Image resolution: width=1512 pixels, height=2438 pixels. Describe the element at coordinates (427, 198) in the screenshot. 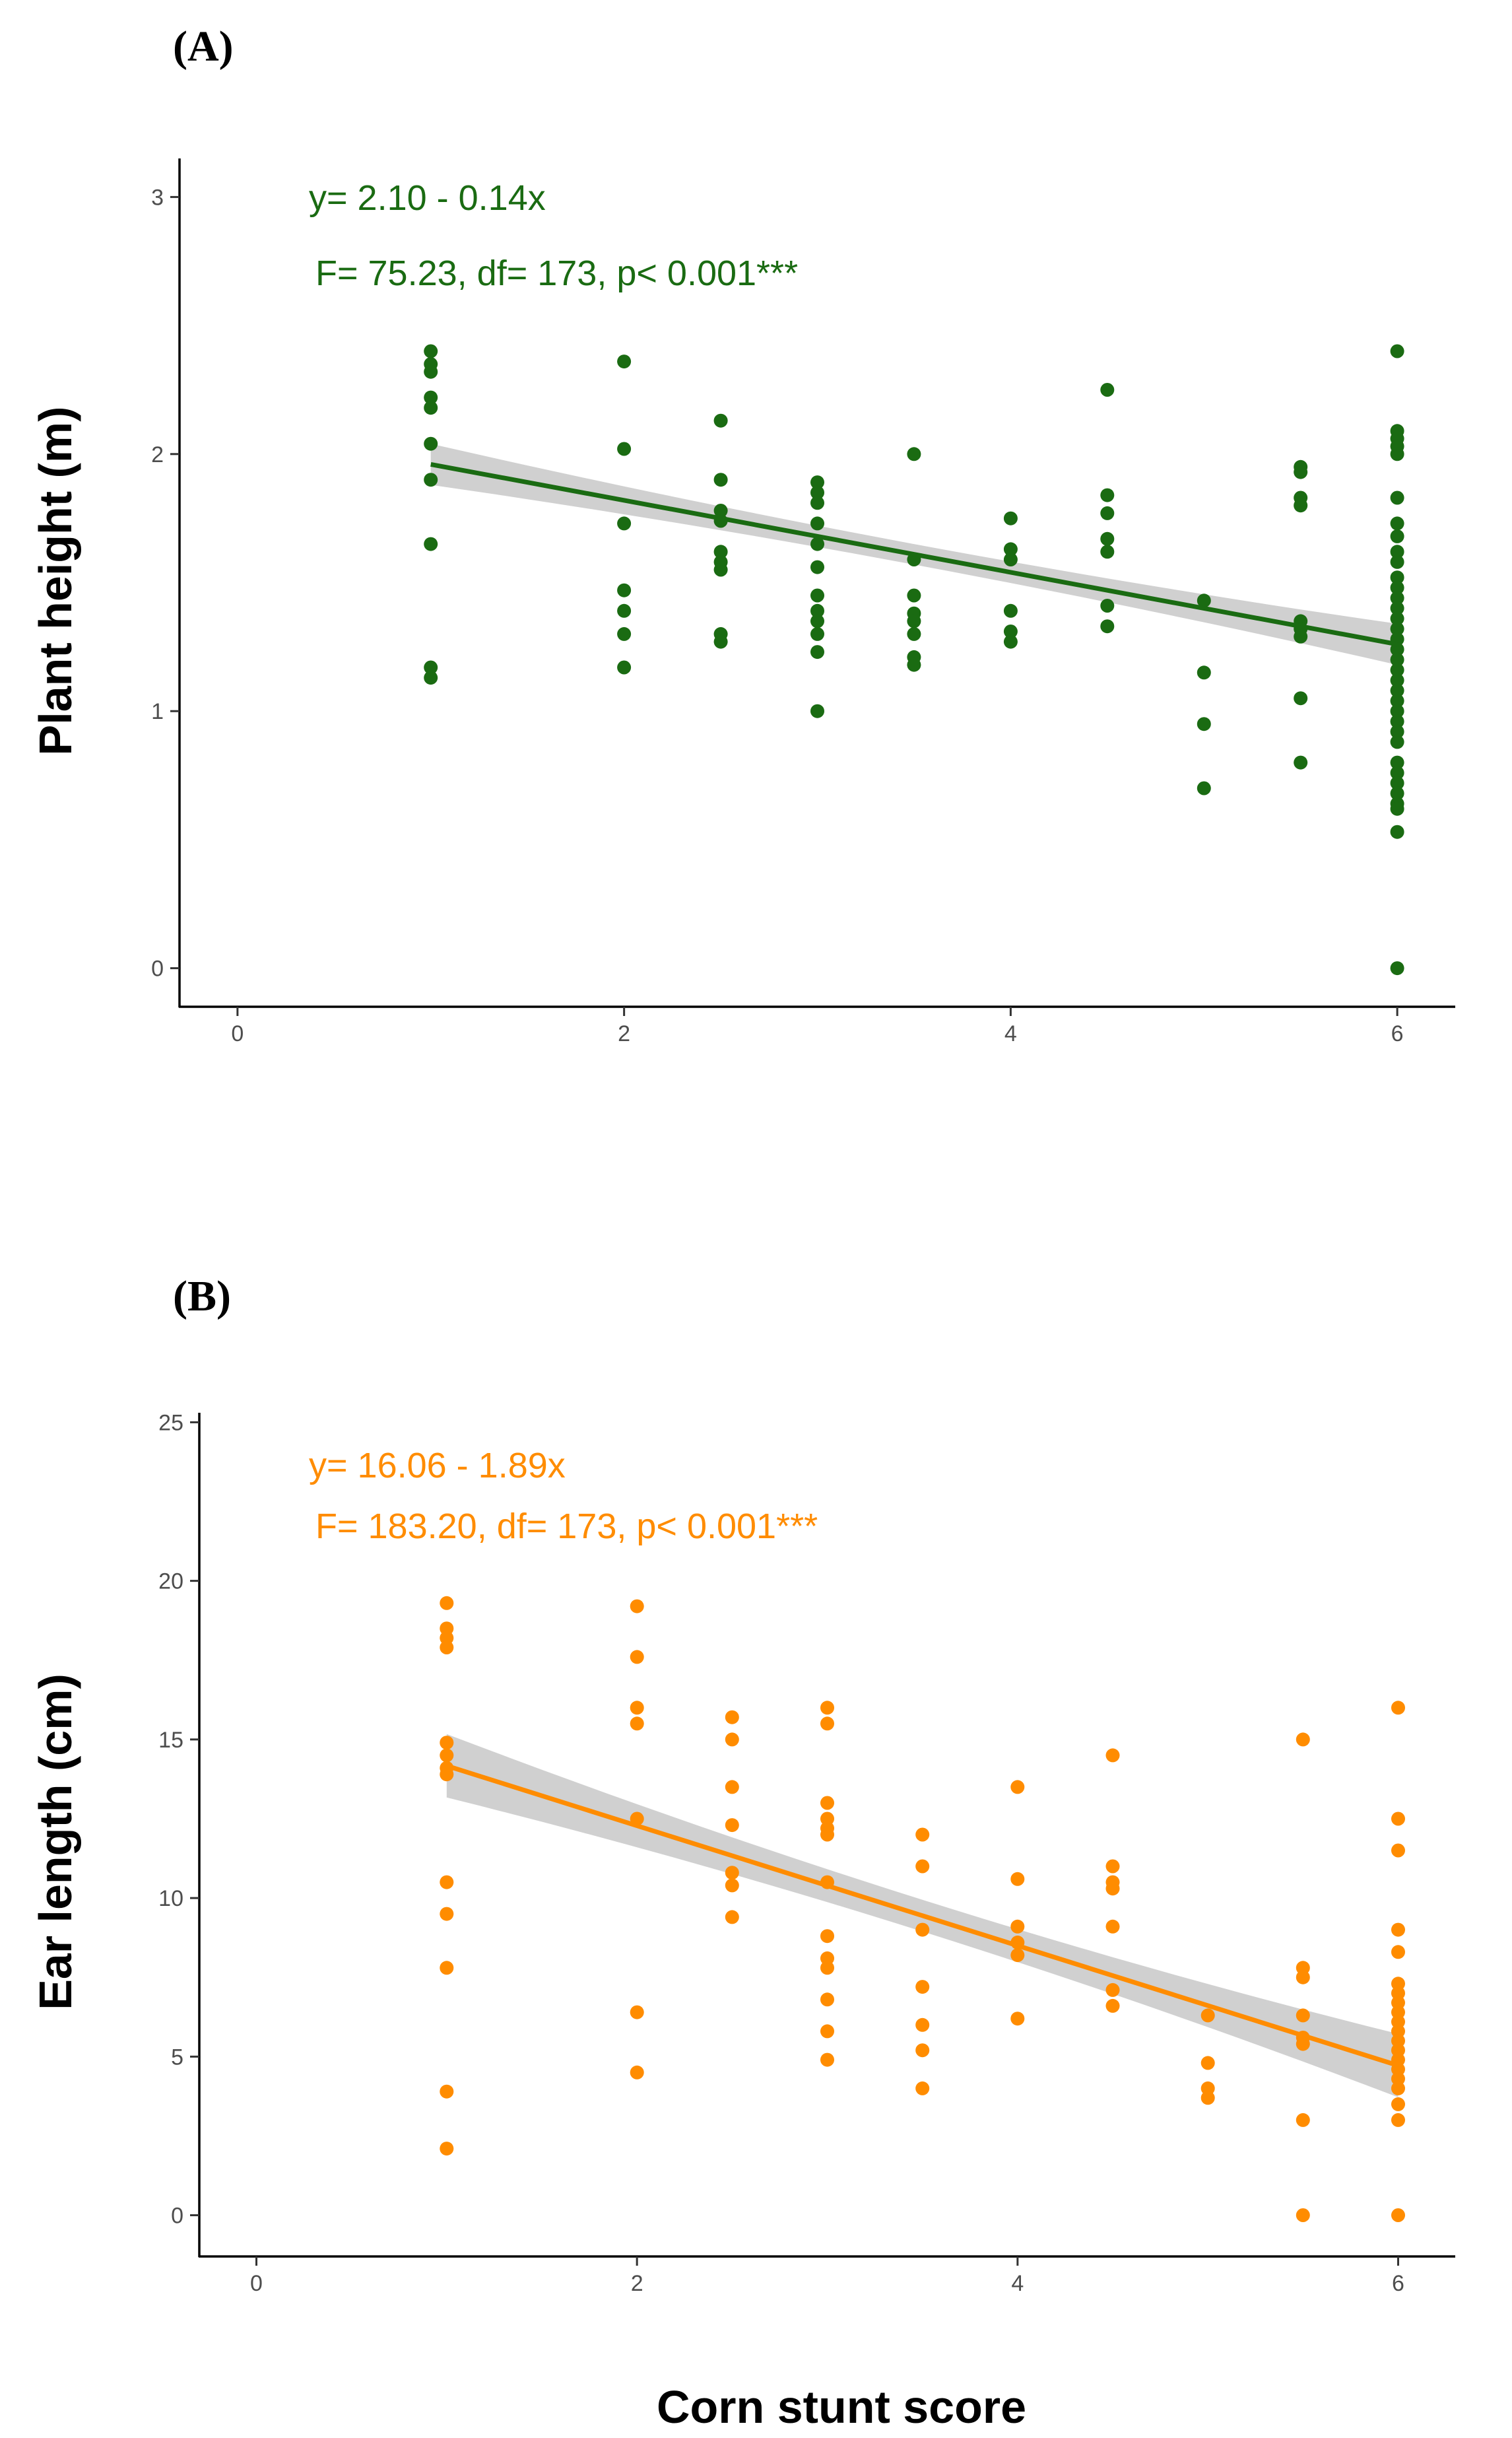

I see `panel-a-equation: y= 2.10 - 0.14x` at that location.